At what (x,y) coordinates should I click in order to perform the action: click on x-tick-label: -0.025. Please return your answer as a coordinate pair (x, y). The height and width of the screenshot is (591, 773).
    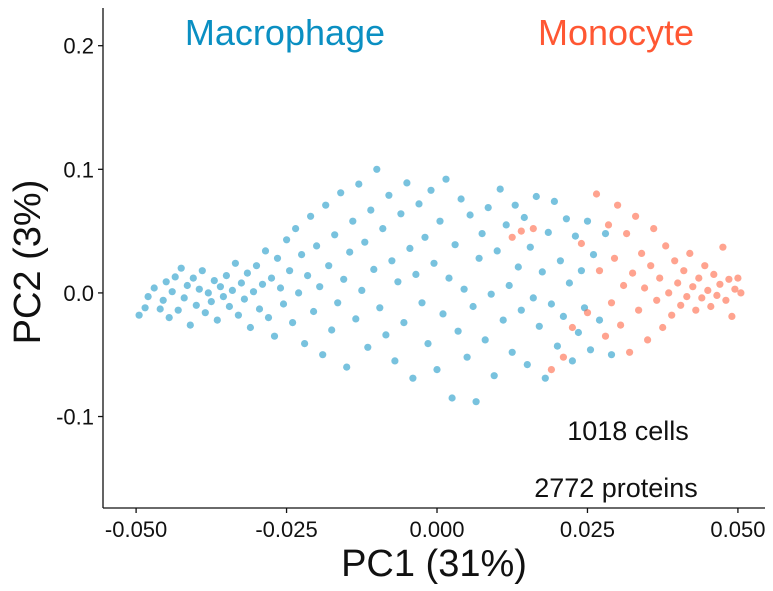
    Looking at the image, I should click on (286, 529).